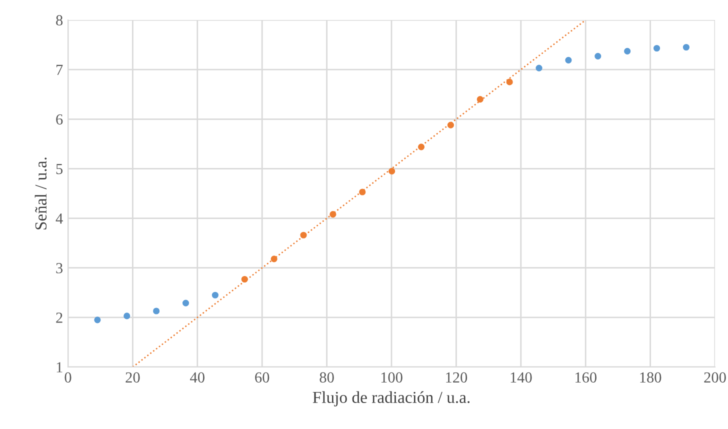  I want to click on x-tick-label: 80, so click(327, 377).